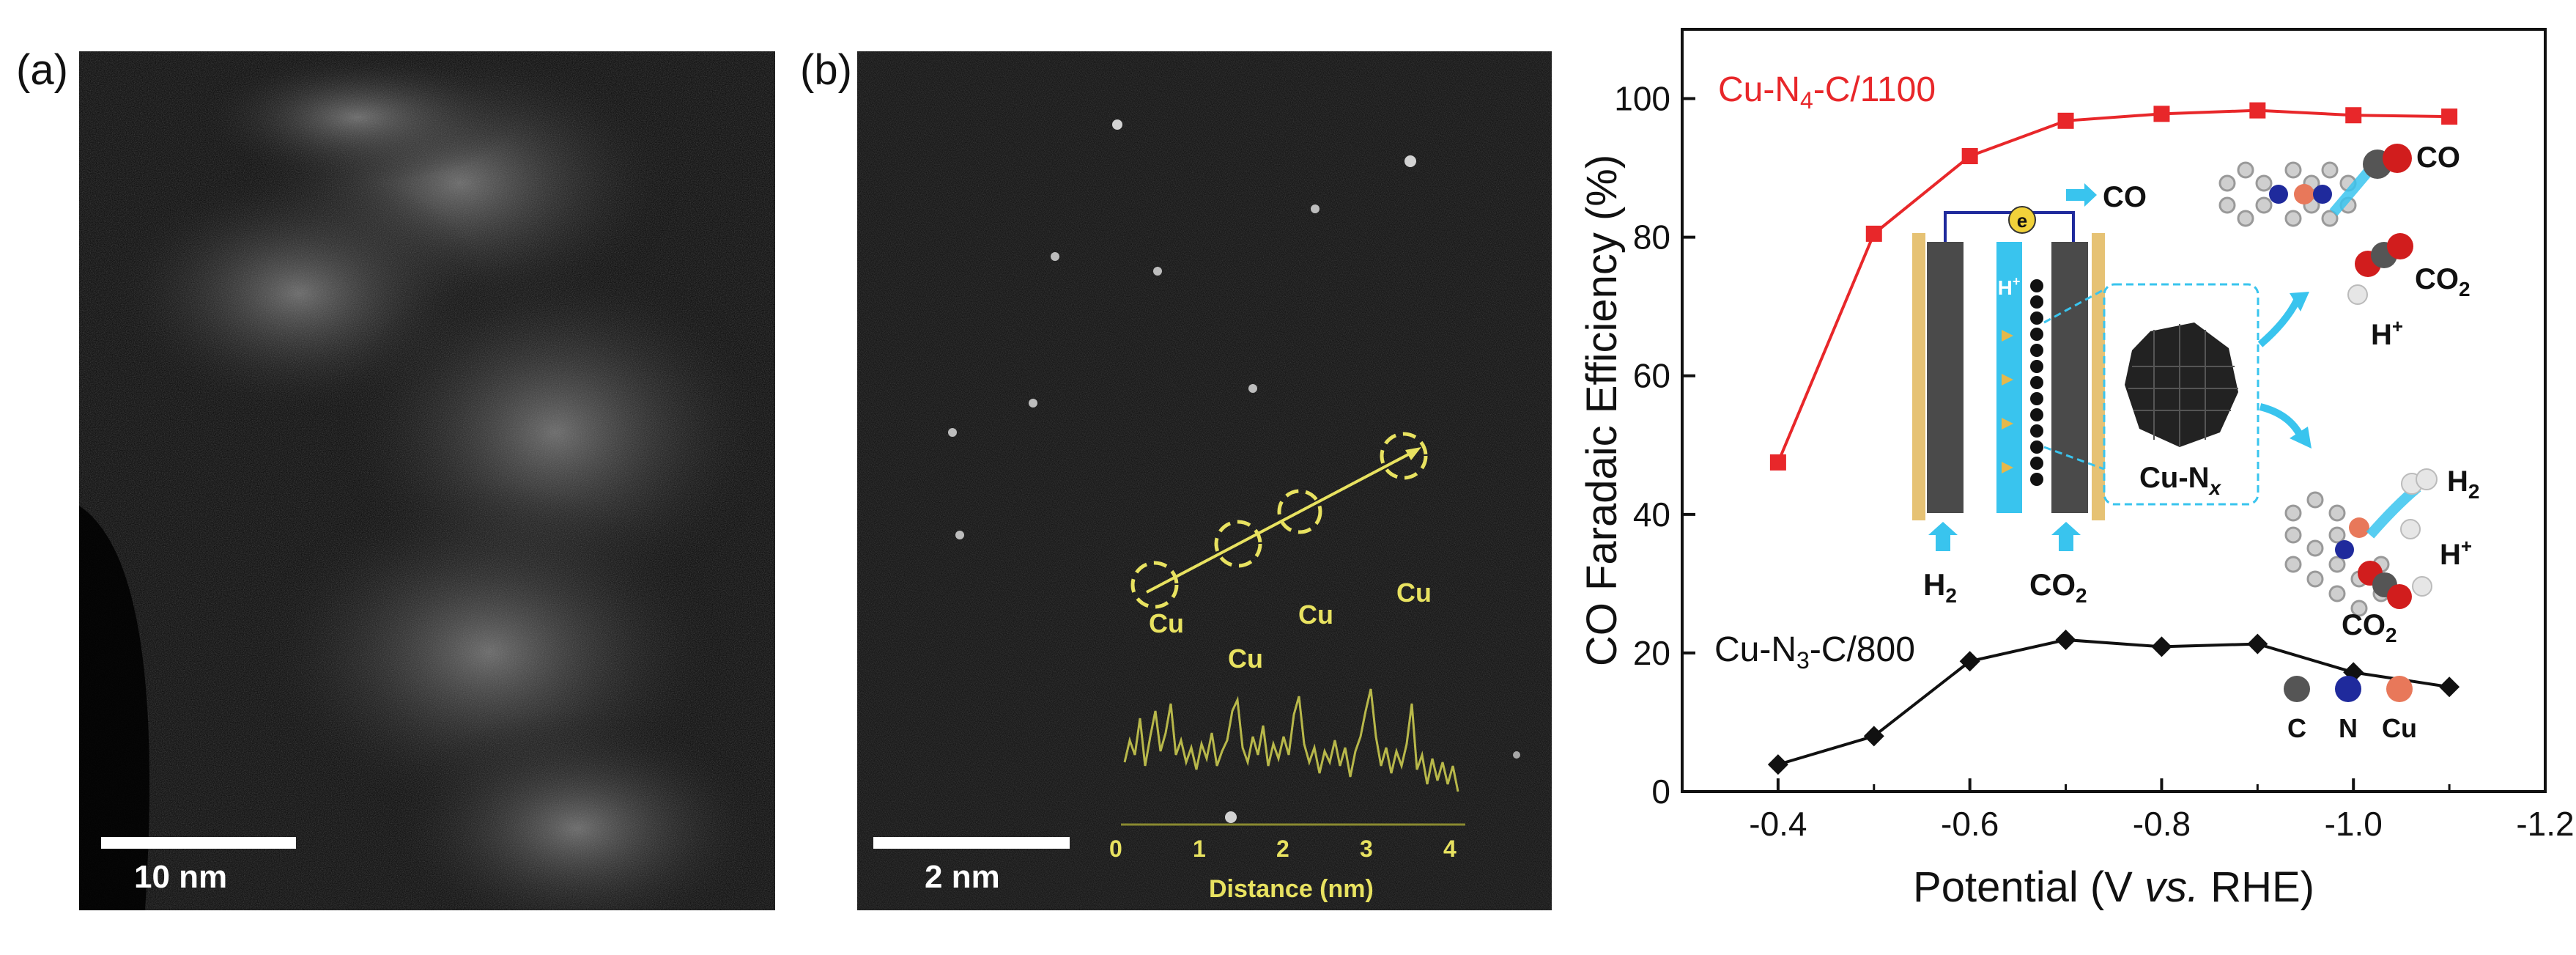 This screenshot has width=2576, height=955. I want to click on profile-tick-0: 0, so click(1115, 849).